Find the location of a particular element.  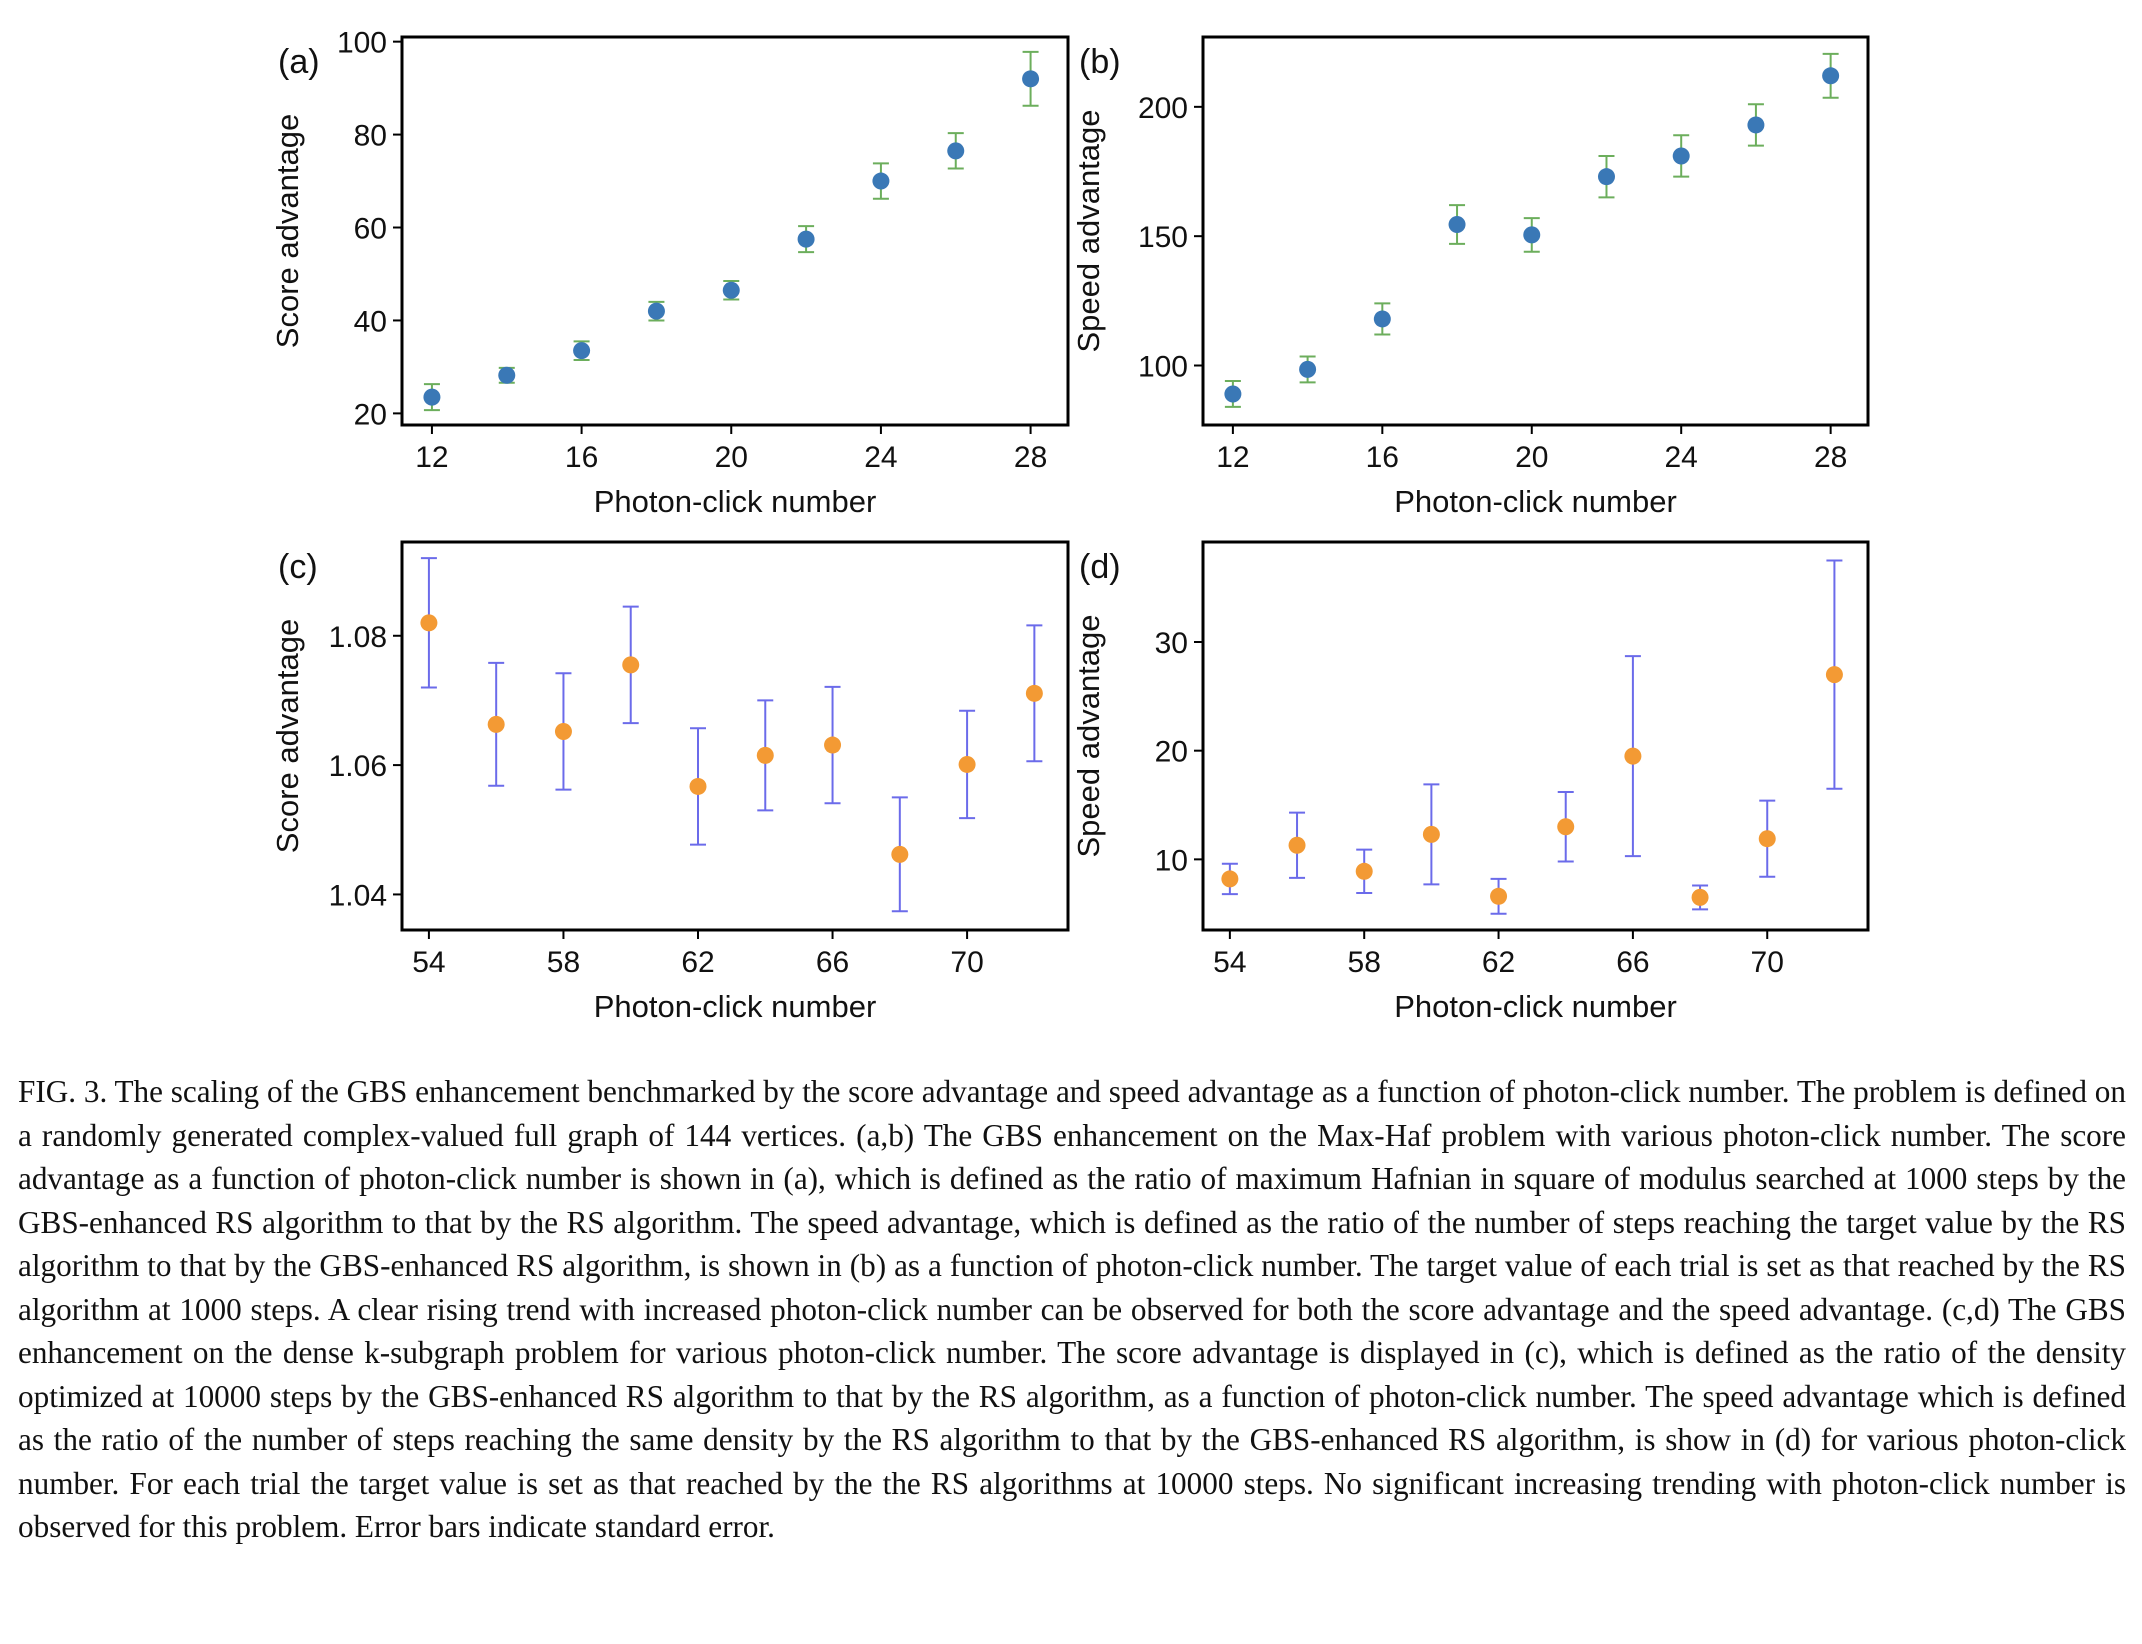

y-tick-label: 60 is located at coordinates (370, 229).